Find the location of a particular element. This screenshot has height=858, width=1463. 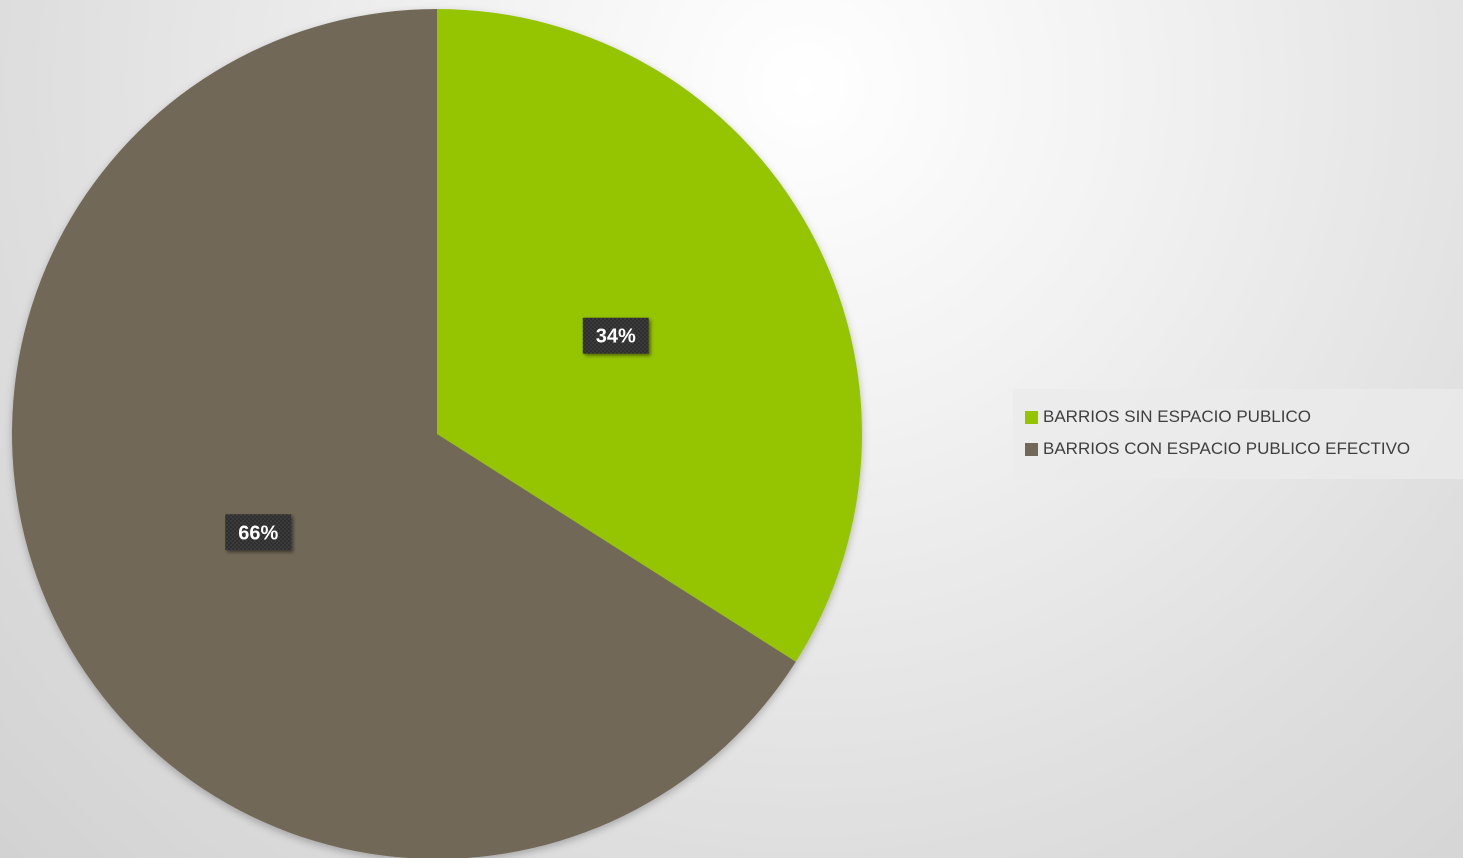

legend-swatch-con-espacio is located at coordinates (1031, 449).